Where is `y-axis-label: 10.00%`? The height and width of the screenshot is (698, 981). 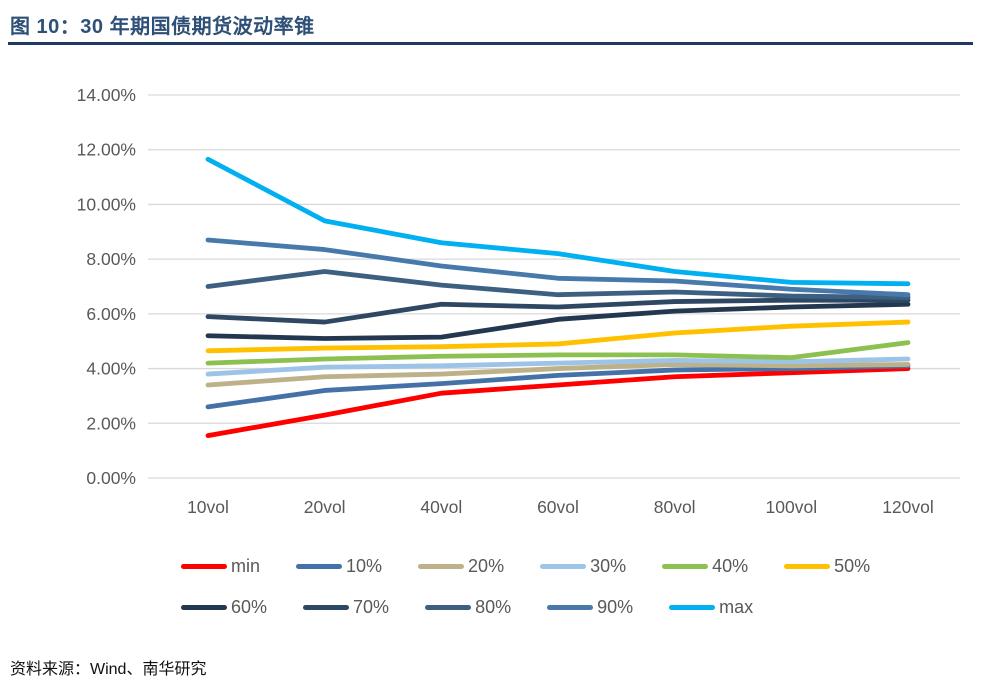
y-axis-label: 10.00% is located at coordinates (106, 204).